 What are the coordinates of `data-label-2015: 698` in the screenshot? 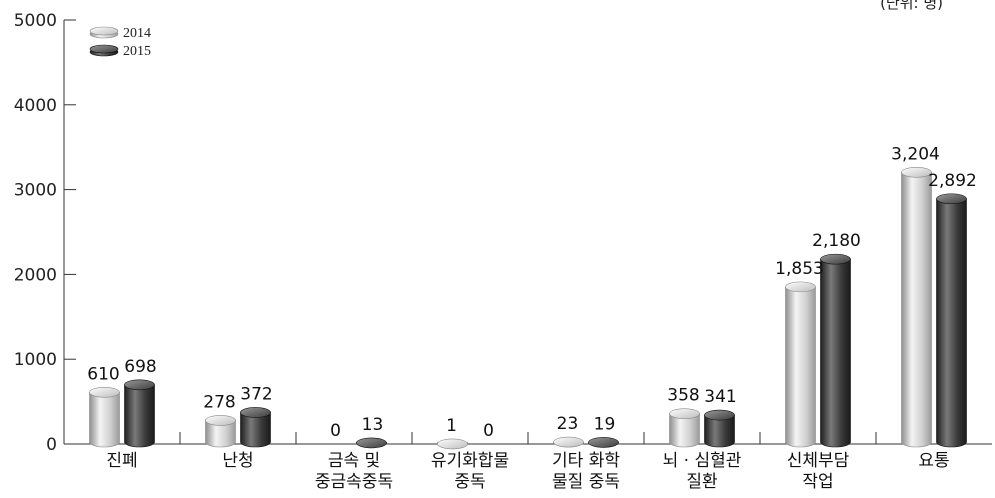 It's located at (140, 367).